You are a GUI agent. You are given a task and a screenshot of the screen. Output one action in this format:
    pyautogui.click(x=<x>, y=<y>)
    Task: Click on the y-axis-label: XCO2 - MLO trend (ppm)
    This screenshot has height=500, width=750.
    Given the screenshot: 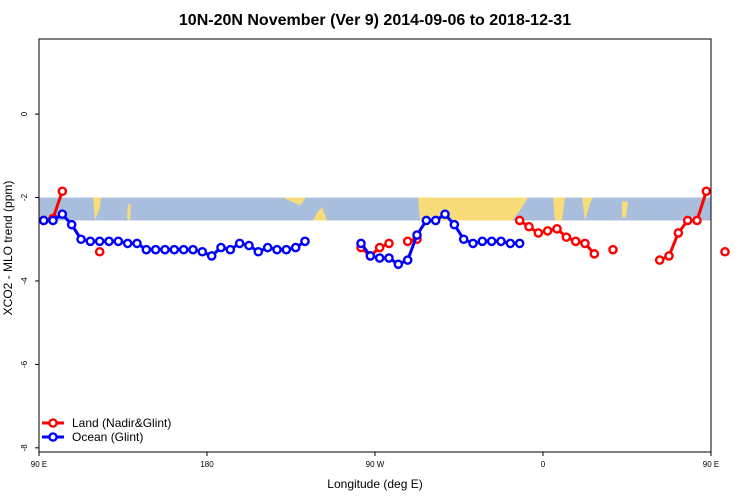 What is the action you would take?
    pyautogui.click(x=8, y=248)
    